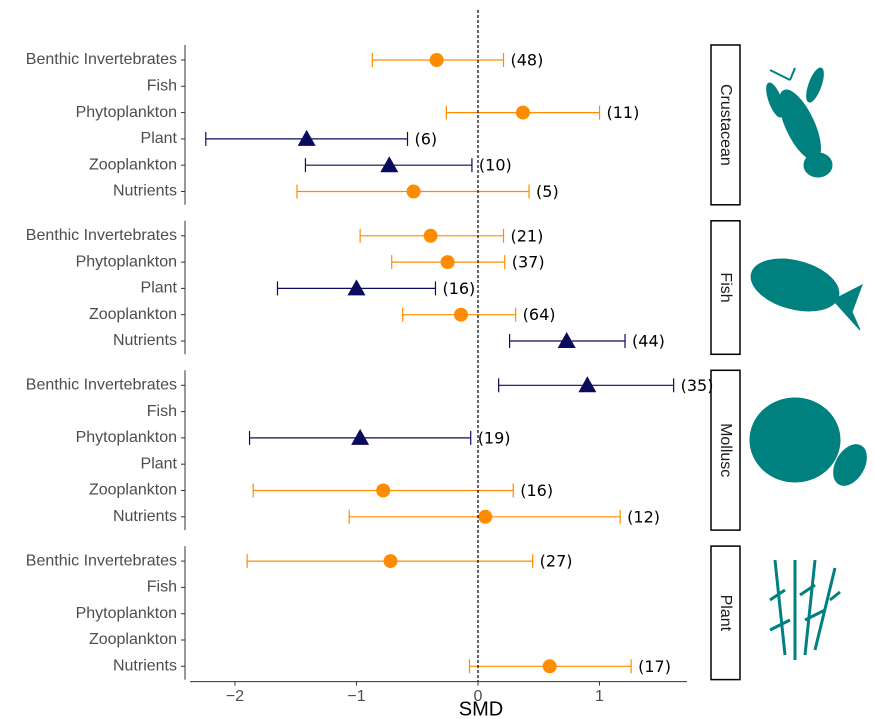  What do you see at coordinates (654, 666) in the screenshot?
I see `n-label: (17)` at bounding box center [654, 666].